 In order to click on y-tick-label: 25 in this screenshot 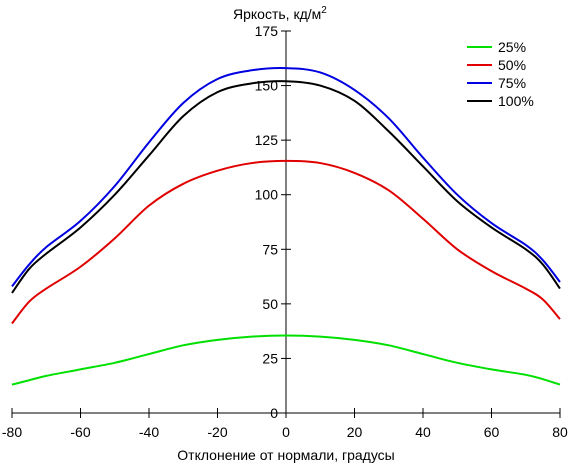, I will do `click(270, 358)`.